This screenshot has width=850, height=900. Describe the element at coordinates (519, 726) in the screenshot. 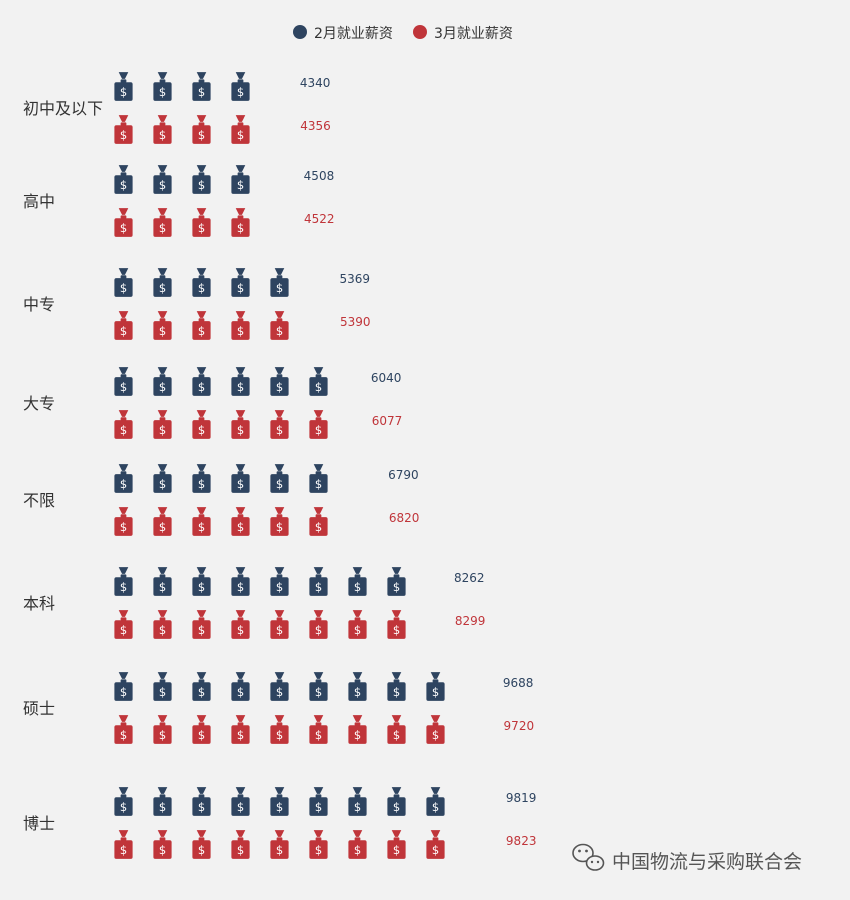

I see `value-label-mar: 9720` at that location.